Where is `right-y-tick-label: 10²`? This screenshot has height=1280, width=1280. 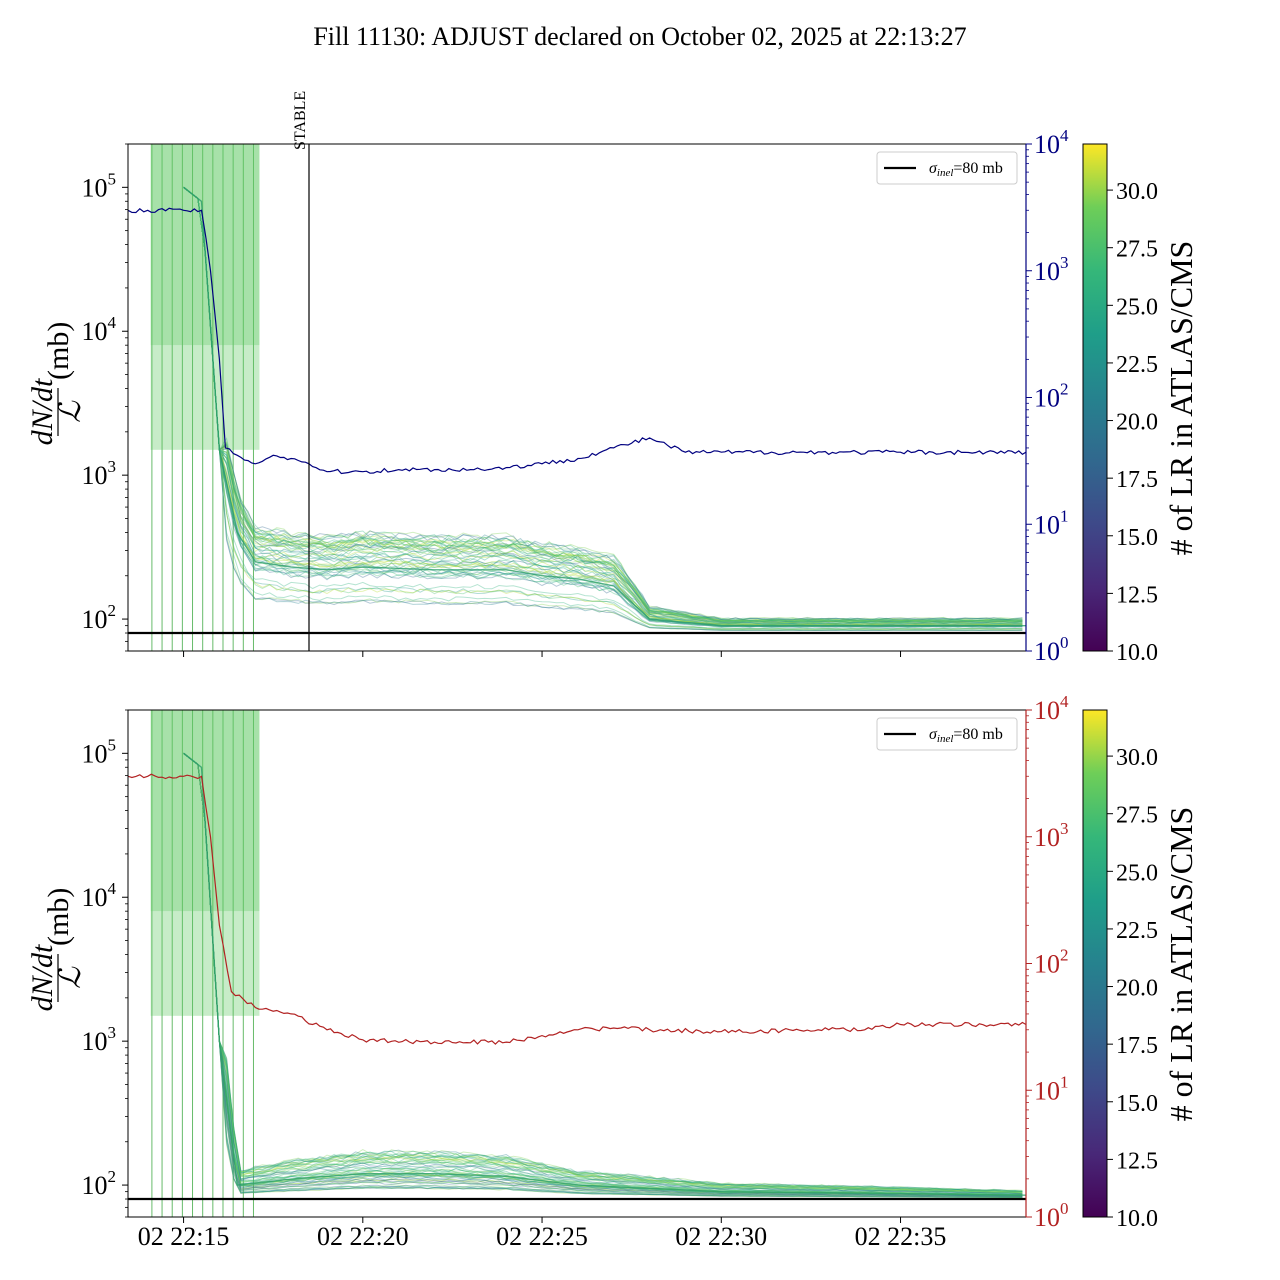 right-y-tick-label: 10² is located at coordinates (1051, 962).